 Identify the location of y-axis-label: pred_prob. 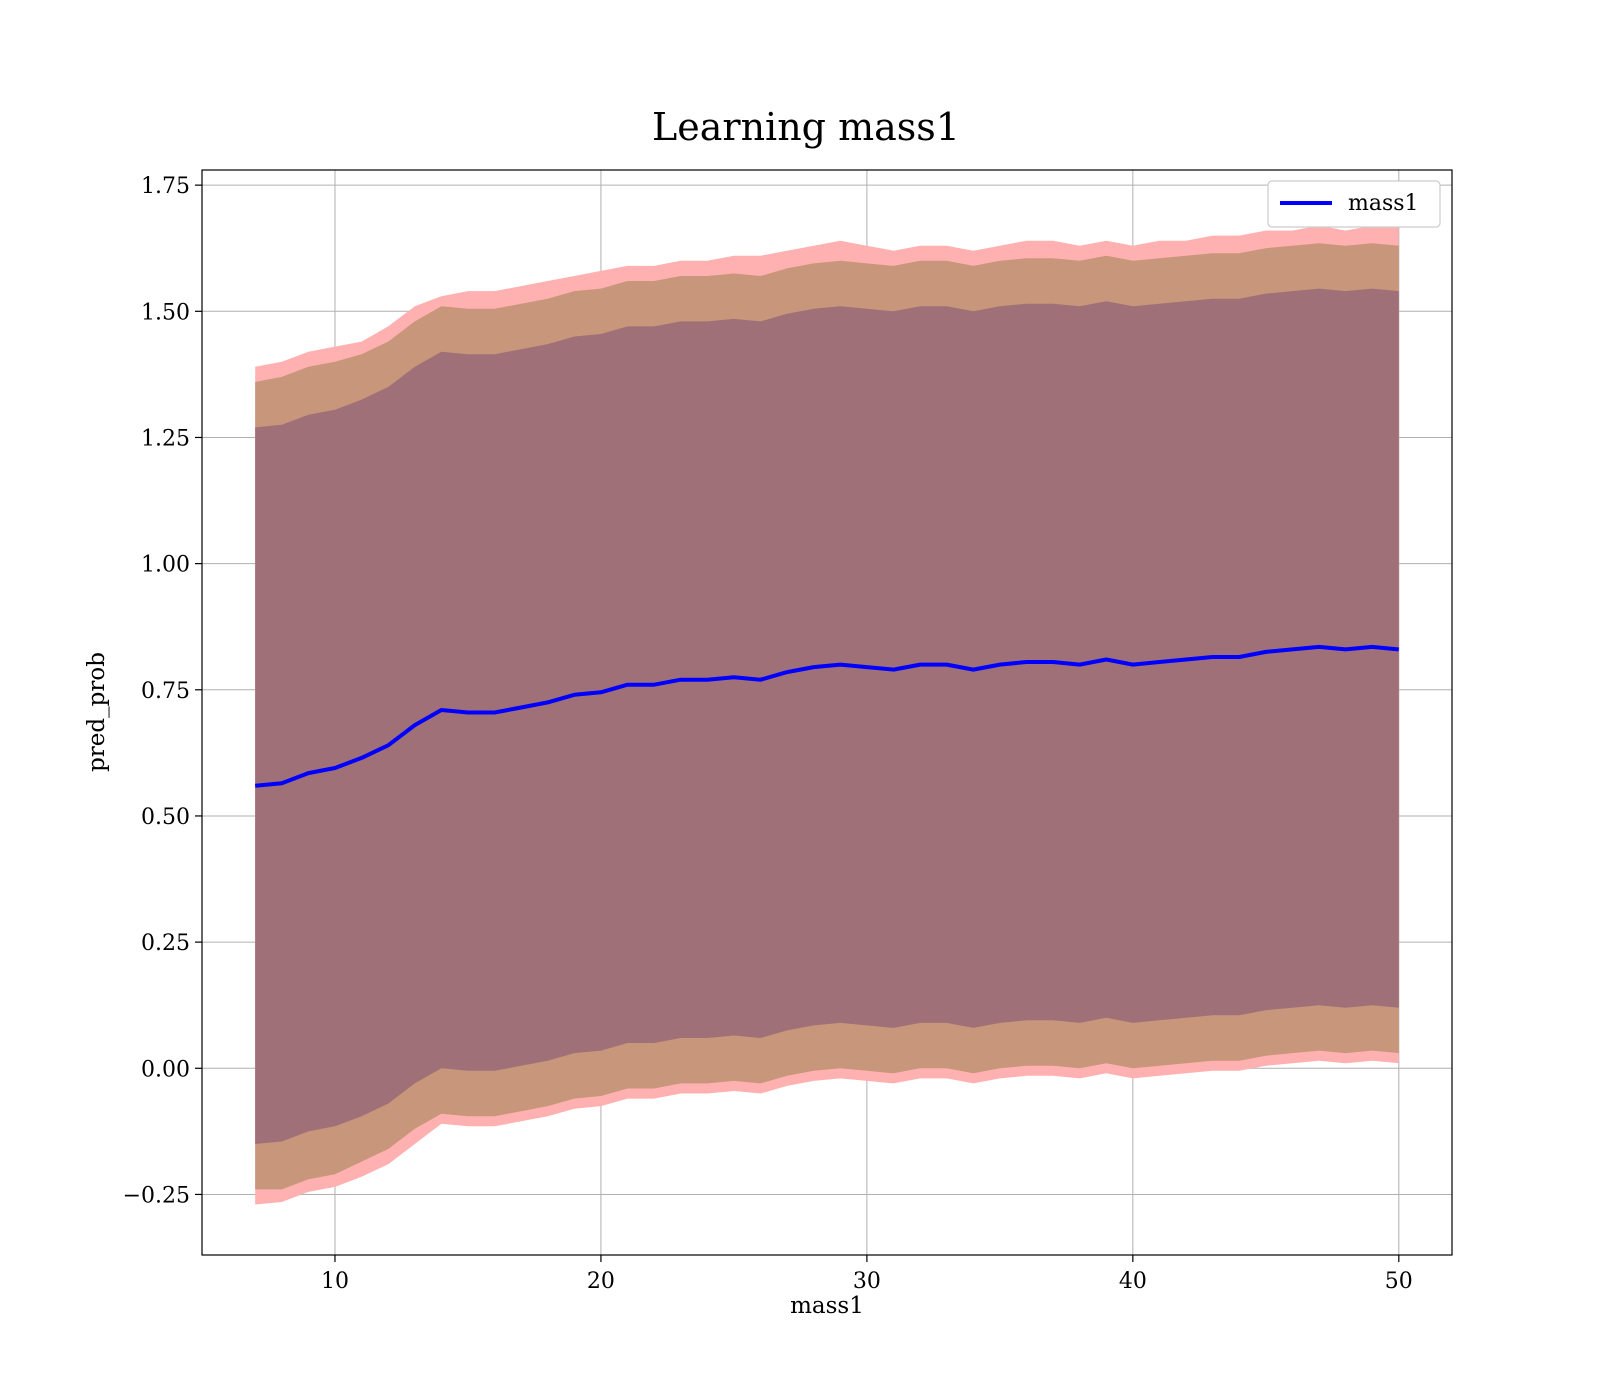
(97, 712).